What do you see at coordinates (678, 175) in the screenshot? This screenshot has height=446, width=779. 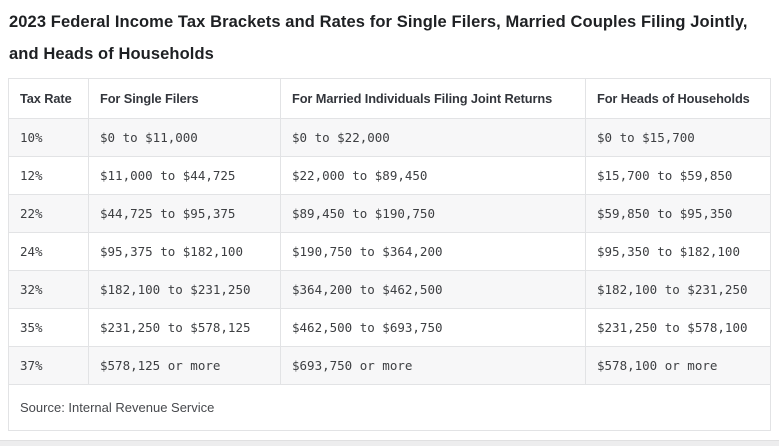 I see `cell-heads-of-households: $15,700 to $59,850` at bounding box center [678, 175].